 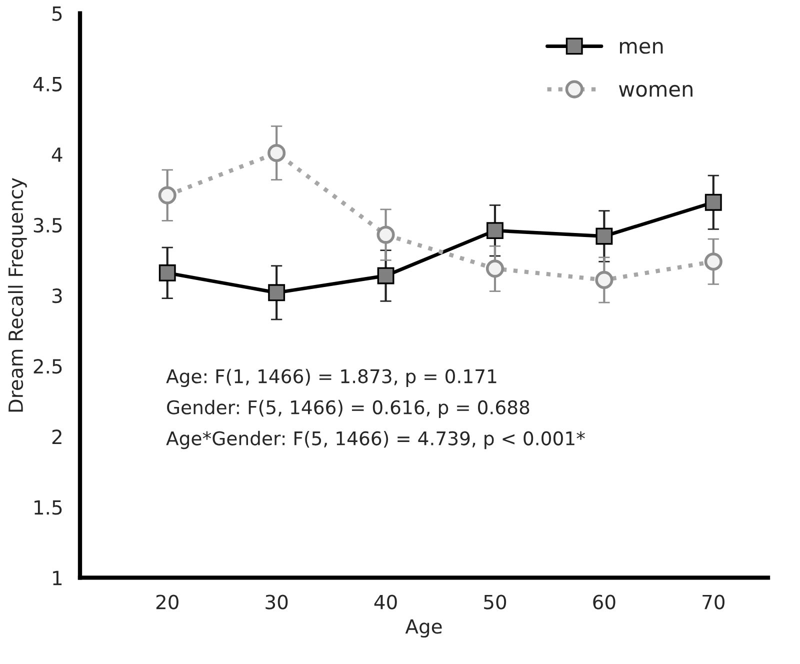 What do you see at coordinates (375, 440) in the screenshot?
I see `annotation: Age*Gender: F(5, 1466) = 4.739, p < 0.001*` at bounding box center [375, 440].